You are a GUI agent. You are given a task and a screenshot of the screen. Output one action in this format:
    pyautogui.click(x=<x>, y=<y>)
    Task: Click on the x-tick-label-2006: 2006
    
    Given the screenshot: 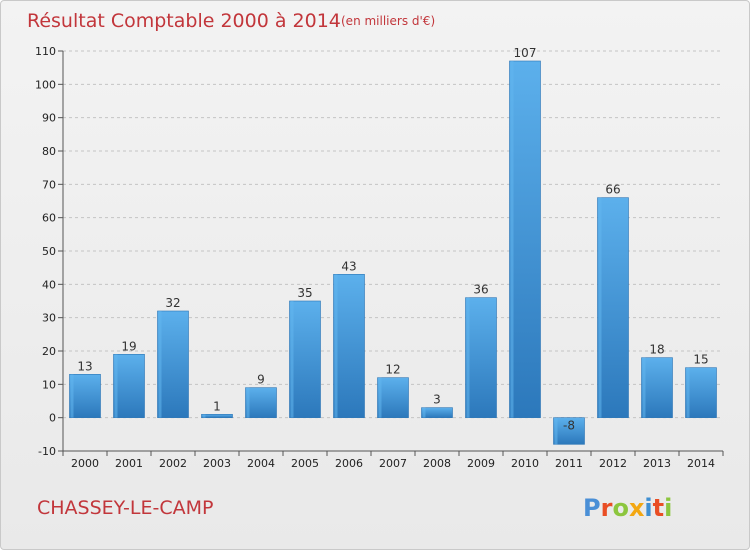 What is the action you would take?
    pyautogui.click(x=349, y=463)
    